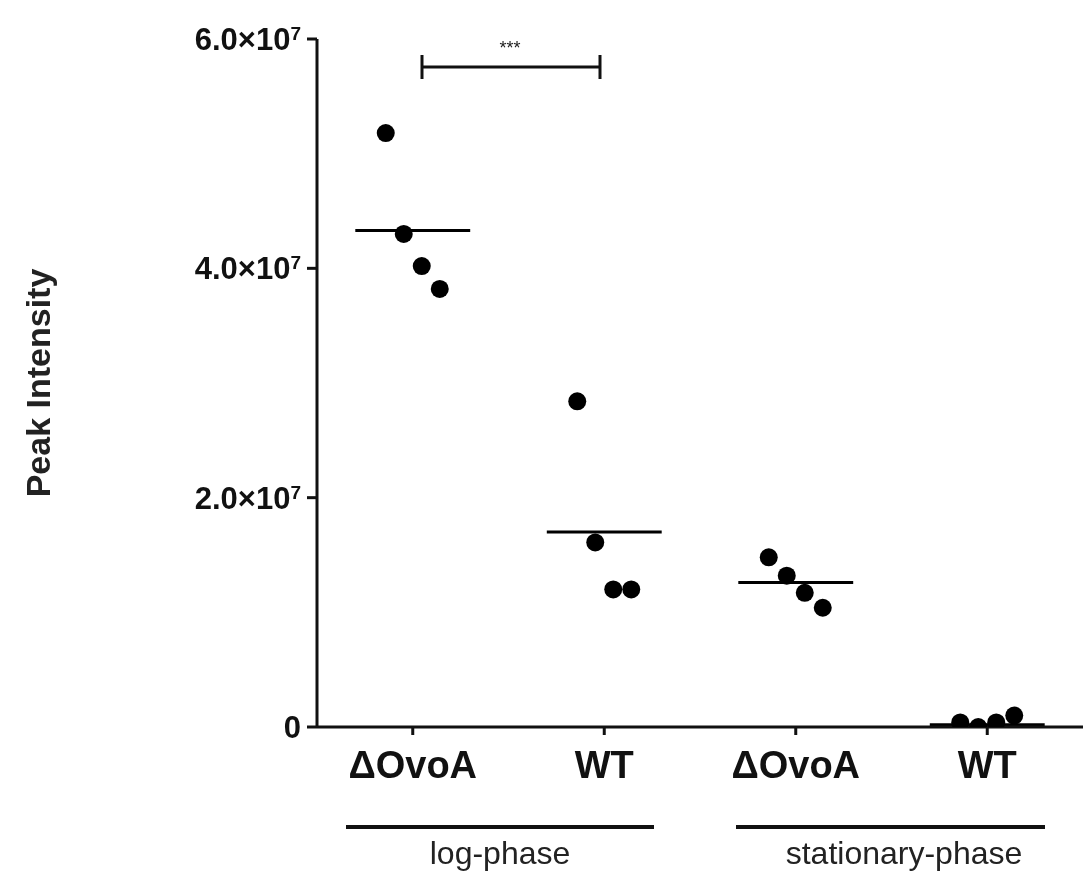 This screenshot has height=887, width=1091. I want to click on y-tick-label: 0, so click(292, 727).